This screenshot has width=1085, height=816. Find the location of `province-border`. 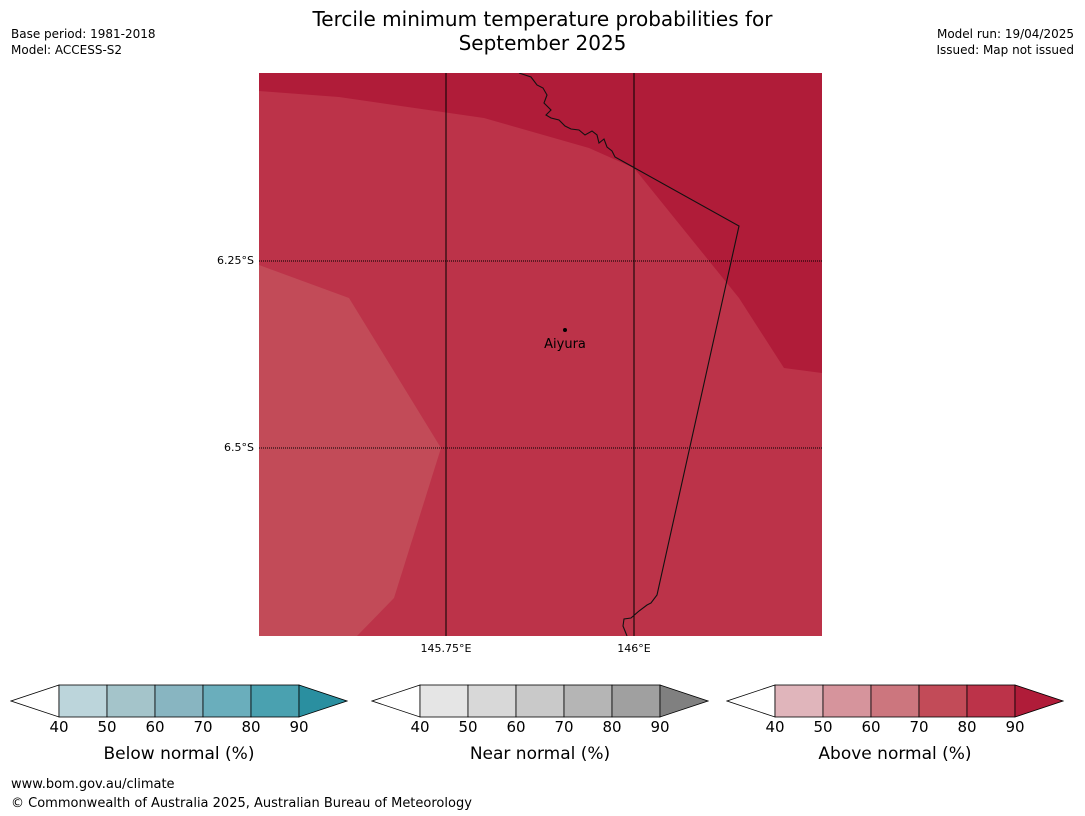

province-border is located at coordinates (629, 354).